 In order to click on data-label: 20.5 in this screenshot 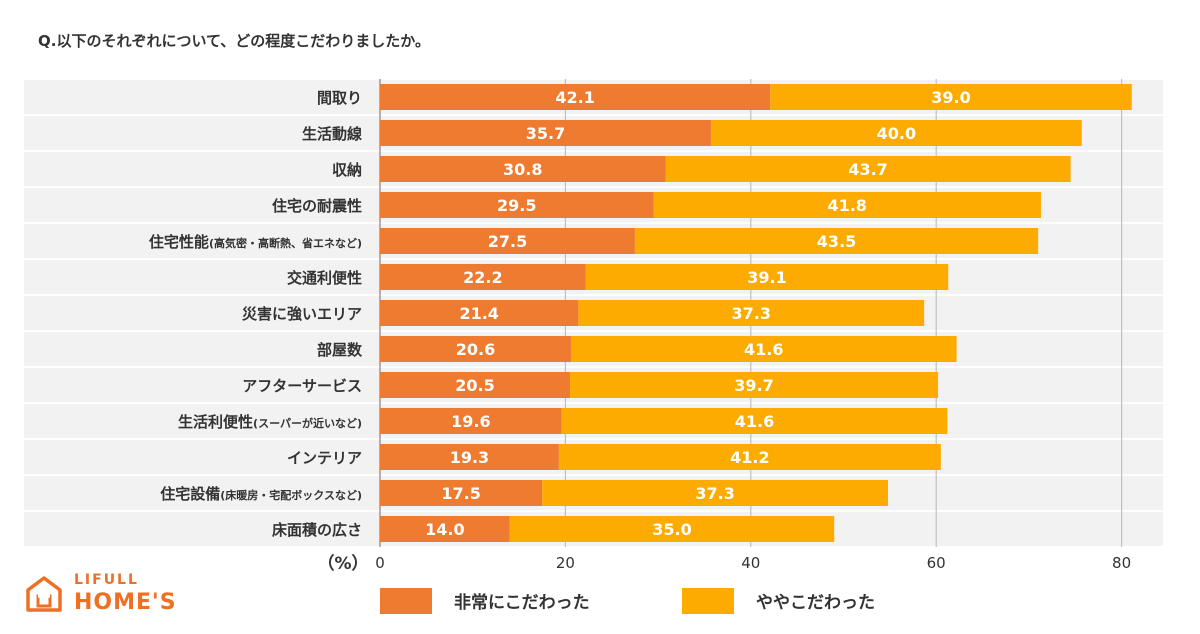, I will do `click(474, 385)`.